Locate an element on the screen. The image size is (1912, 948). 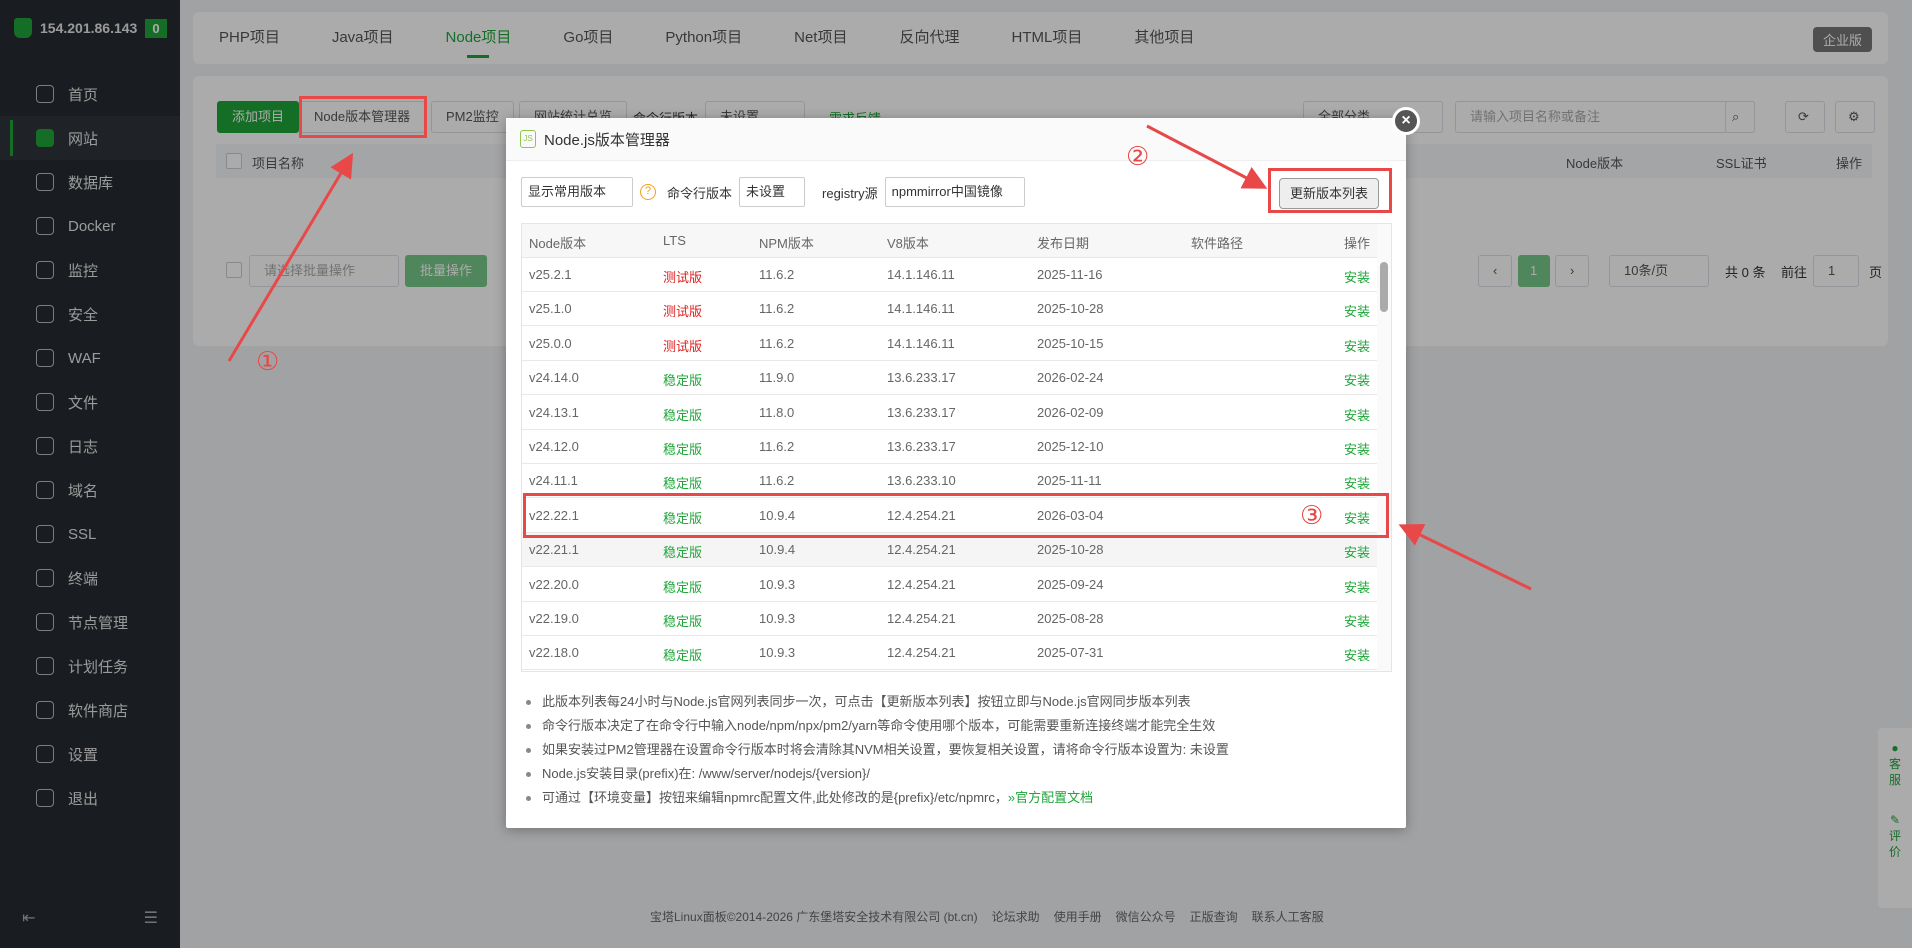
registry-select: npmmirror中国镜像 is located at coordinates (954, 192).